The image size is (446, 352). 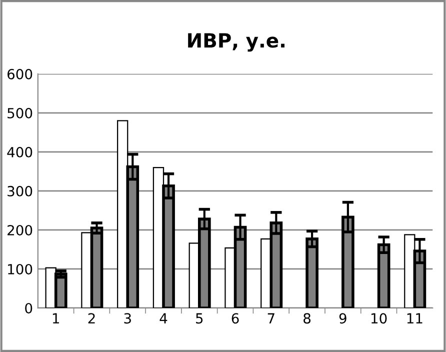 I want to click on x-tick-label: 5, so click(x=199, y=318).